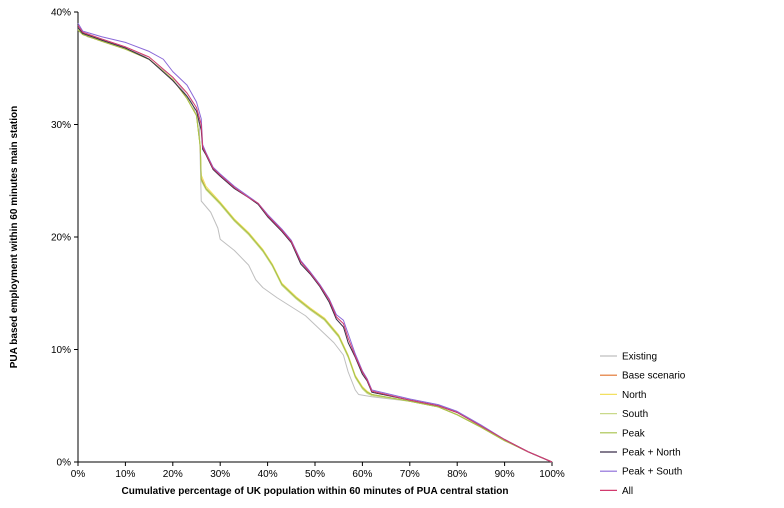 The image size is (784, 508). I want to click on legend-label: Existing, so click(639, 357).